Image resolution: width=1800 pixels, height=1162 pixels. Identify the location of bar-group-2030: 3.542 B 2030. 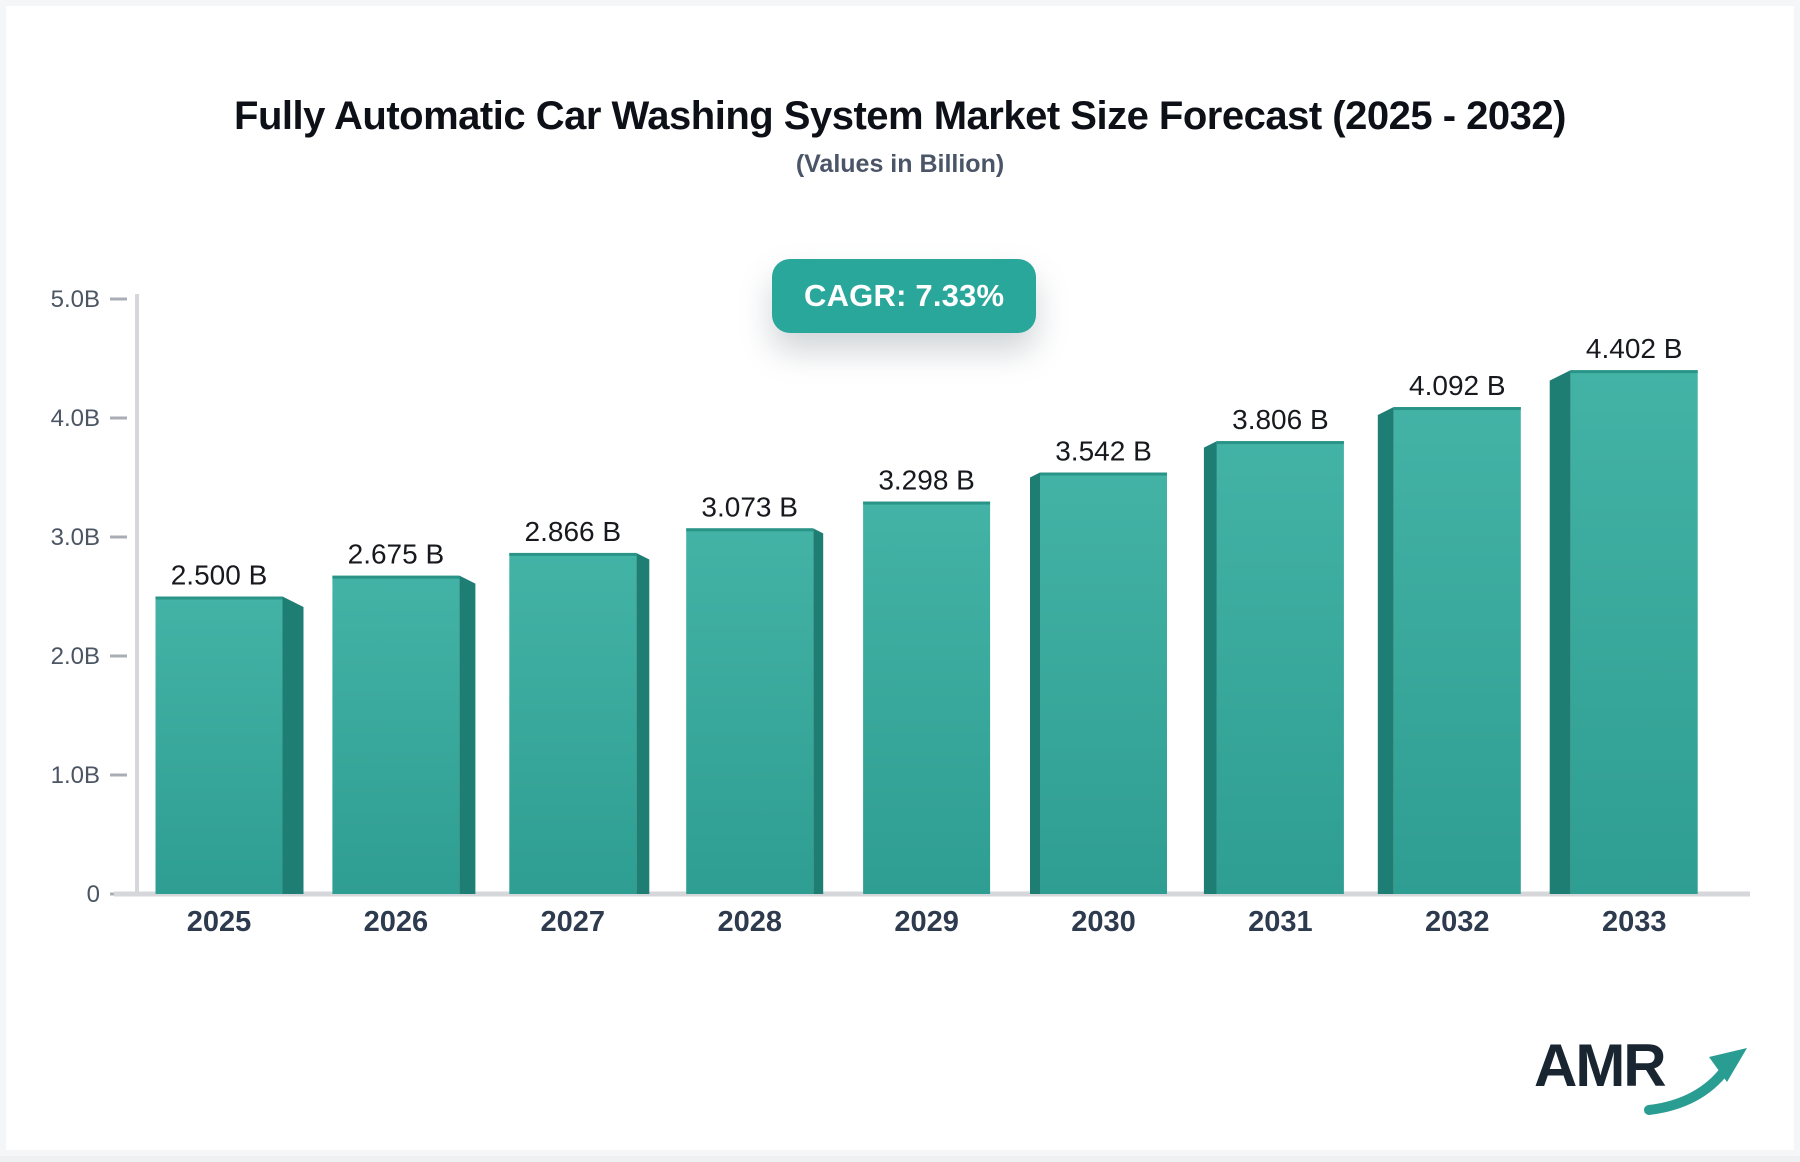
(1098, 687).